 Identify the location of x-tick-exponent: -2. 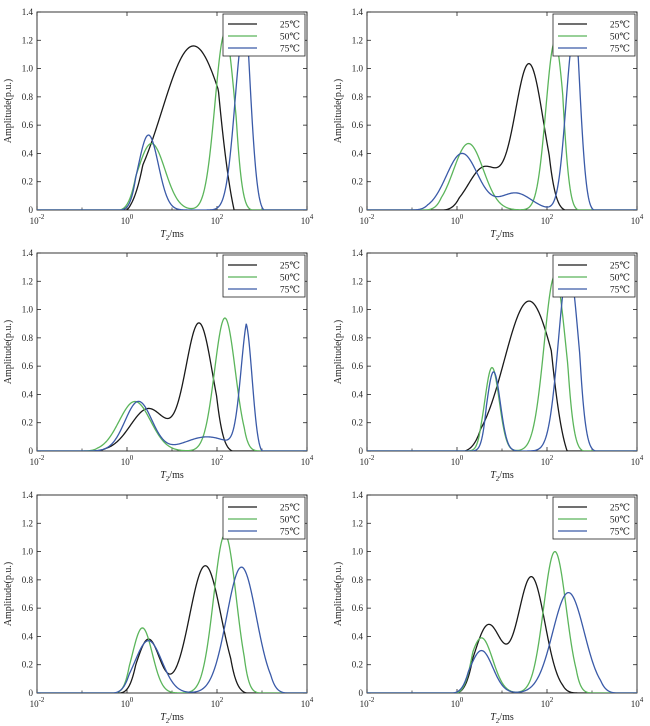
(372, 700).